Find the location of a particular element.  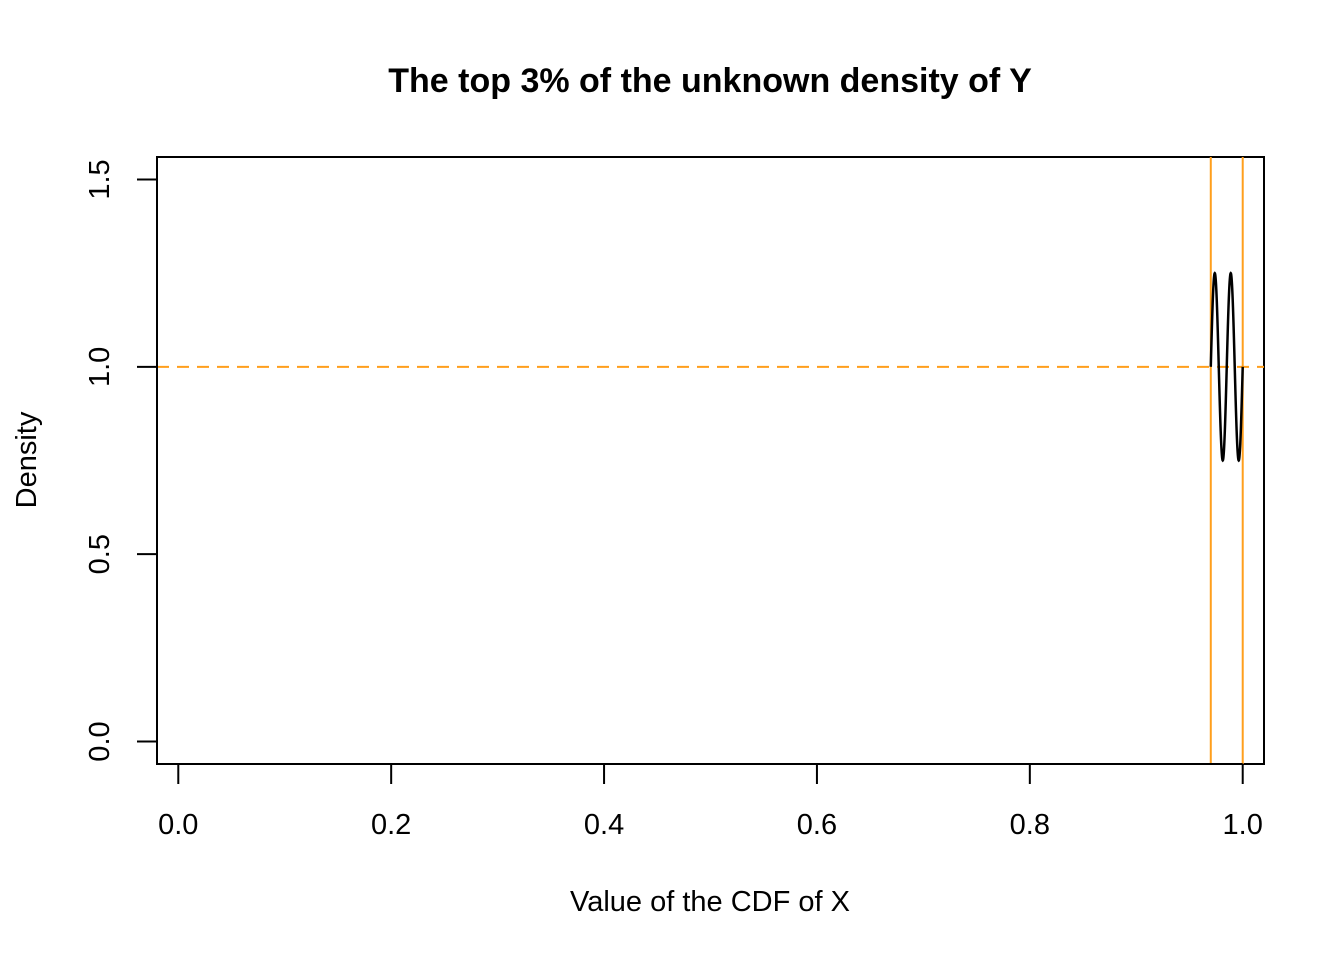

y-tick-label: 0.0 is located at coordinates (100, 741).